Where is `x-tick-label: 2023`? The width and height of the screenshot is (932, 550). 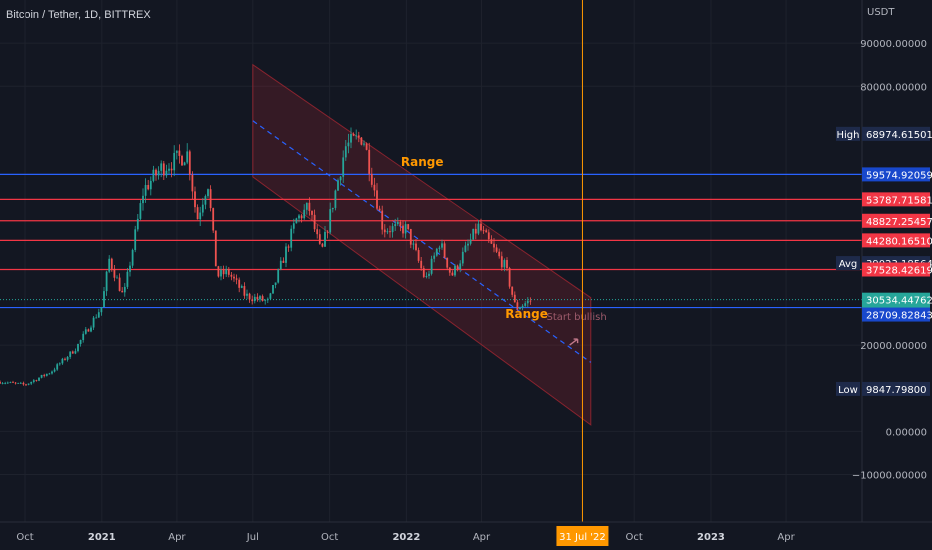
x-tick-label: 2023 is located at coordinates (711, 537).